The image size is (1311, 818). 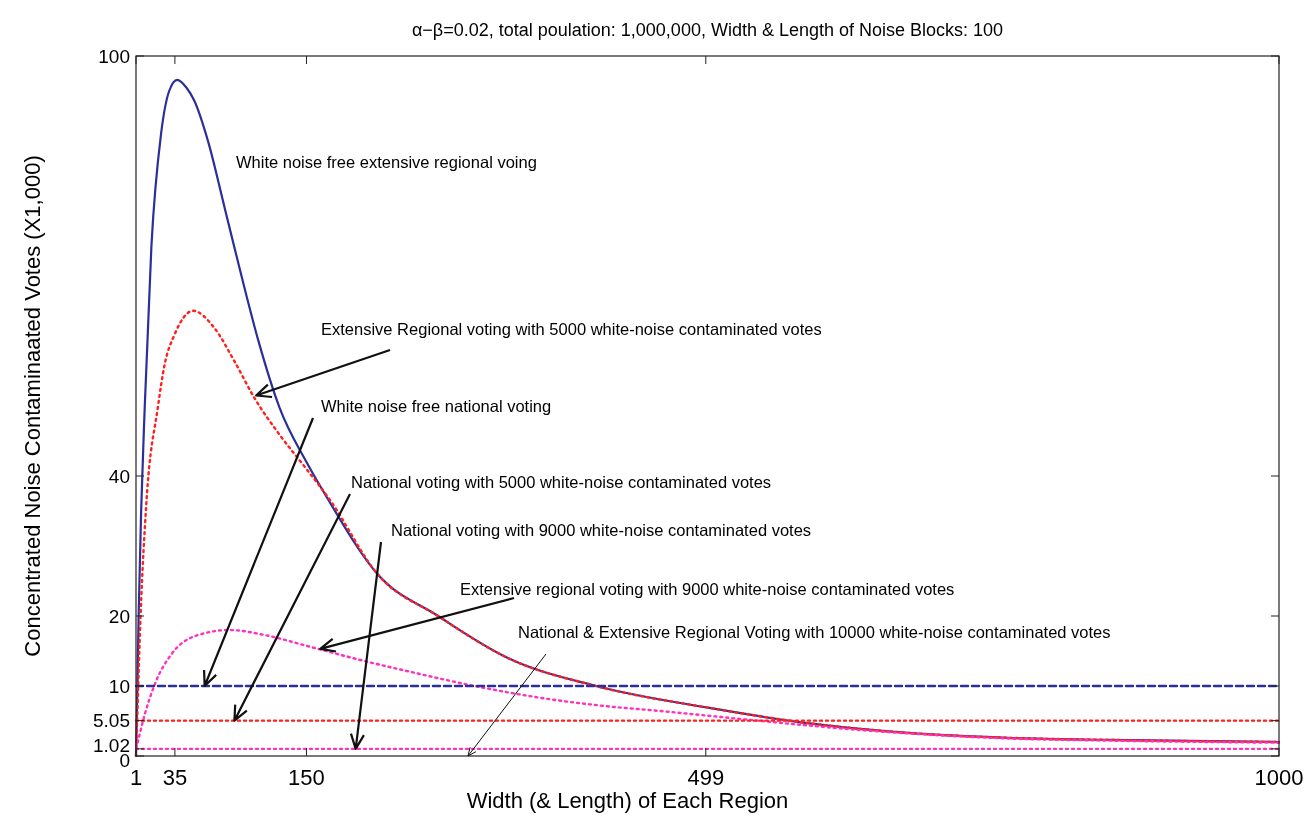 What do you see at coordinates (814, 632) in the screenshot?
I see `annotation: National & Extensive Regional Voting with 10000 white-noise contaminated votes` at bounding box center [814, 632].